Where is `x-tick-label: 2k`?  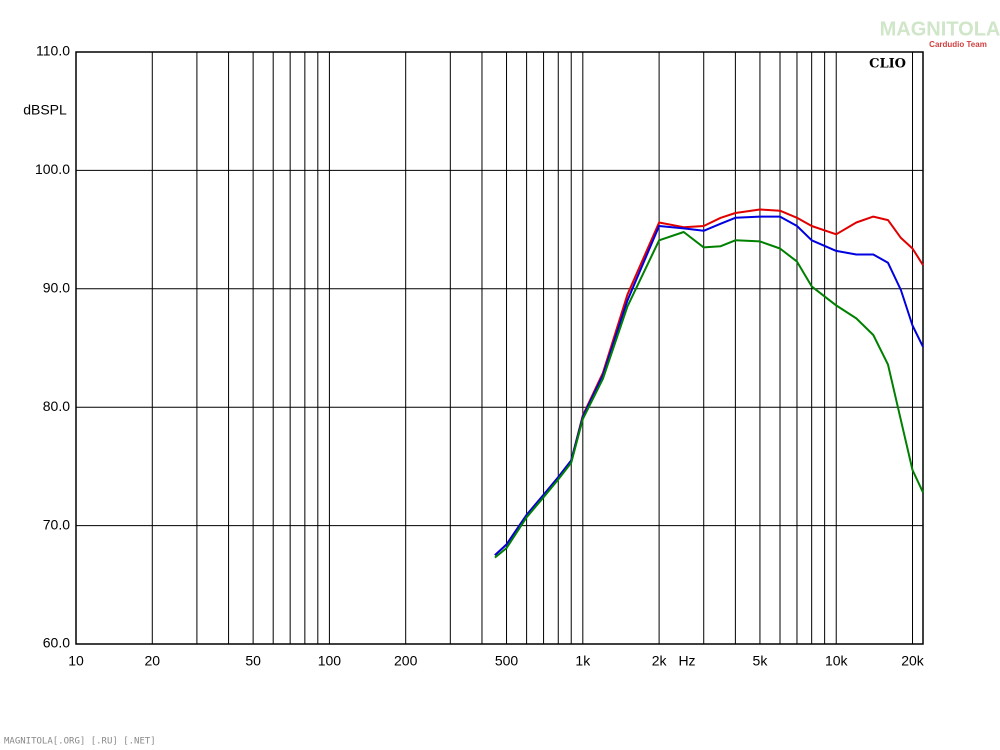
x-tick-label: 2k is located at coordinates (660, 661).